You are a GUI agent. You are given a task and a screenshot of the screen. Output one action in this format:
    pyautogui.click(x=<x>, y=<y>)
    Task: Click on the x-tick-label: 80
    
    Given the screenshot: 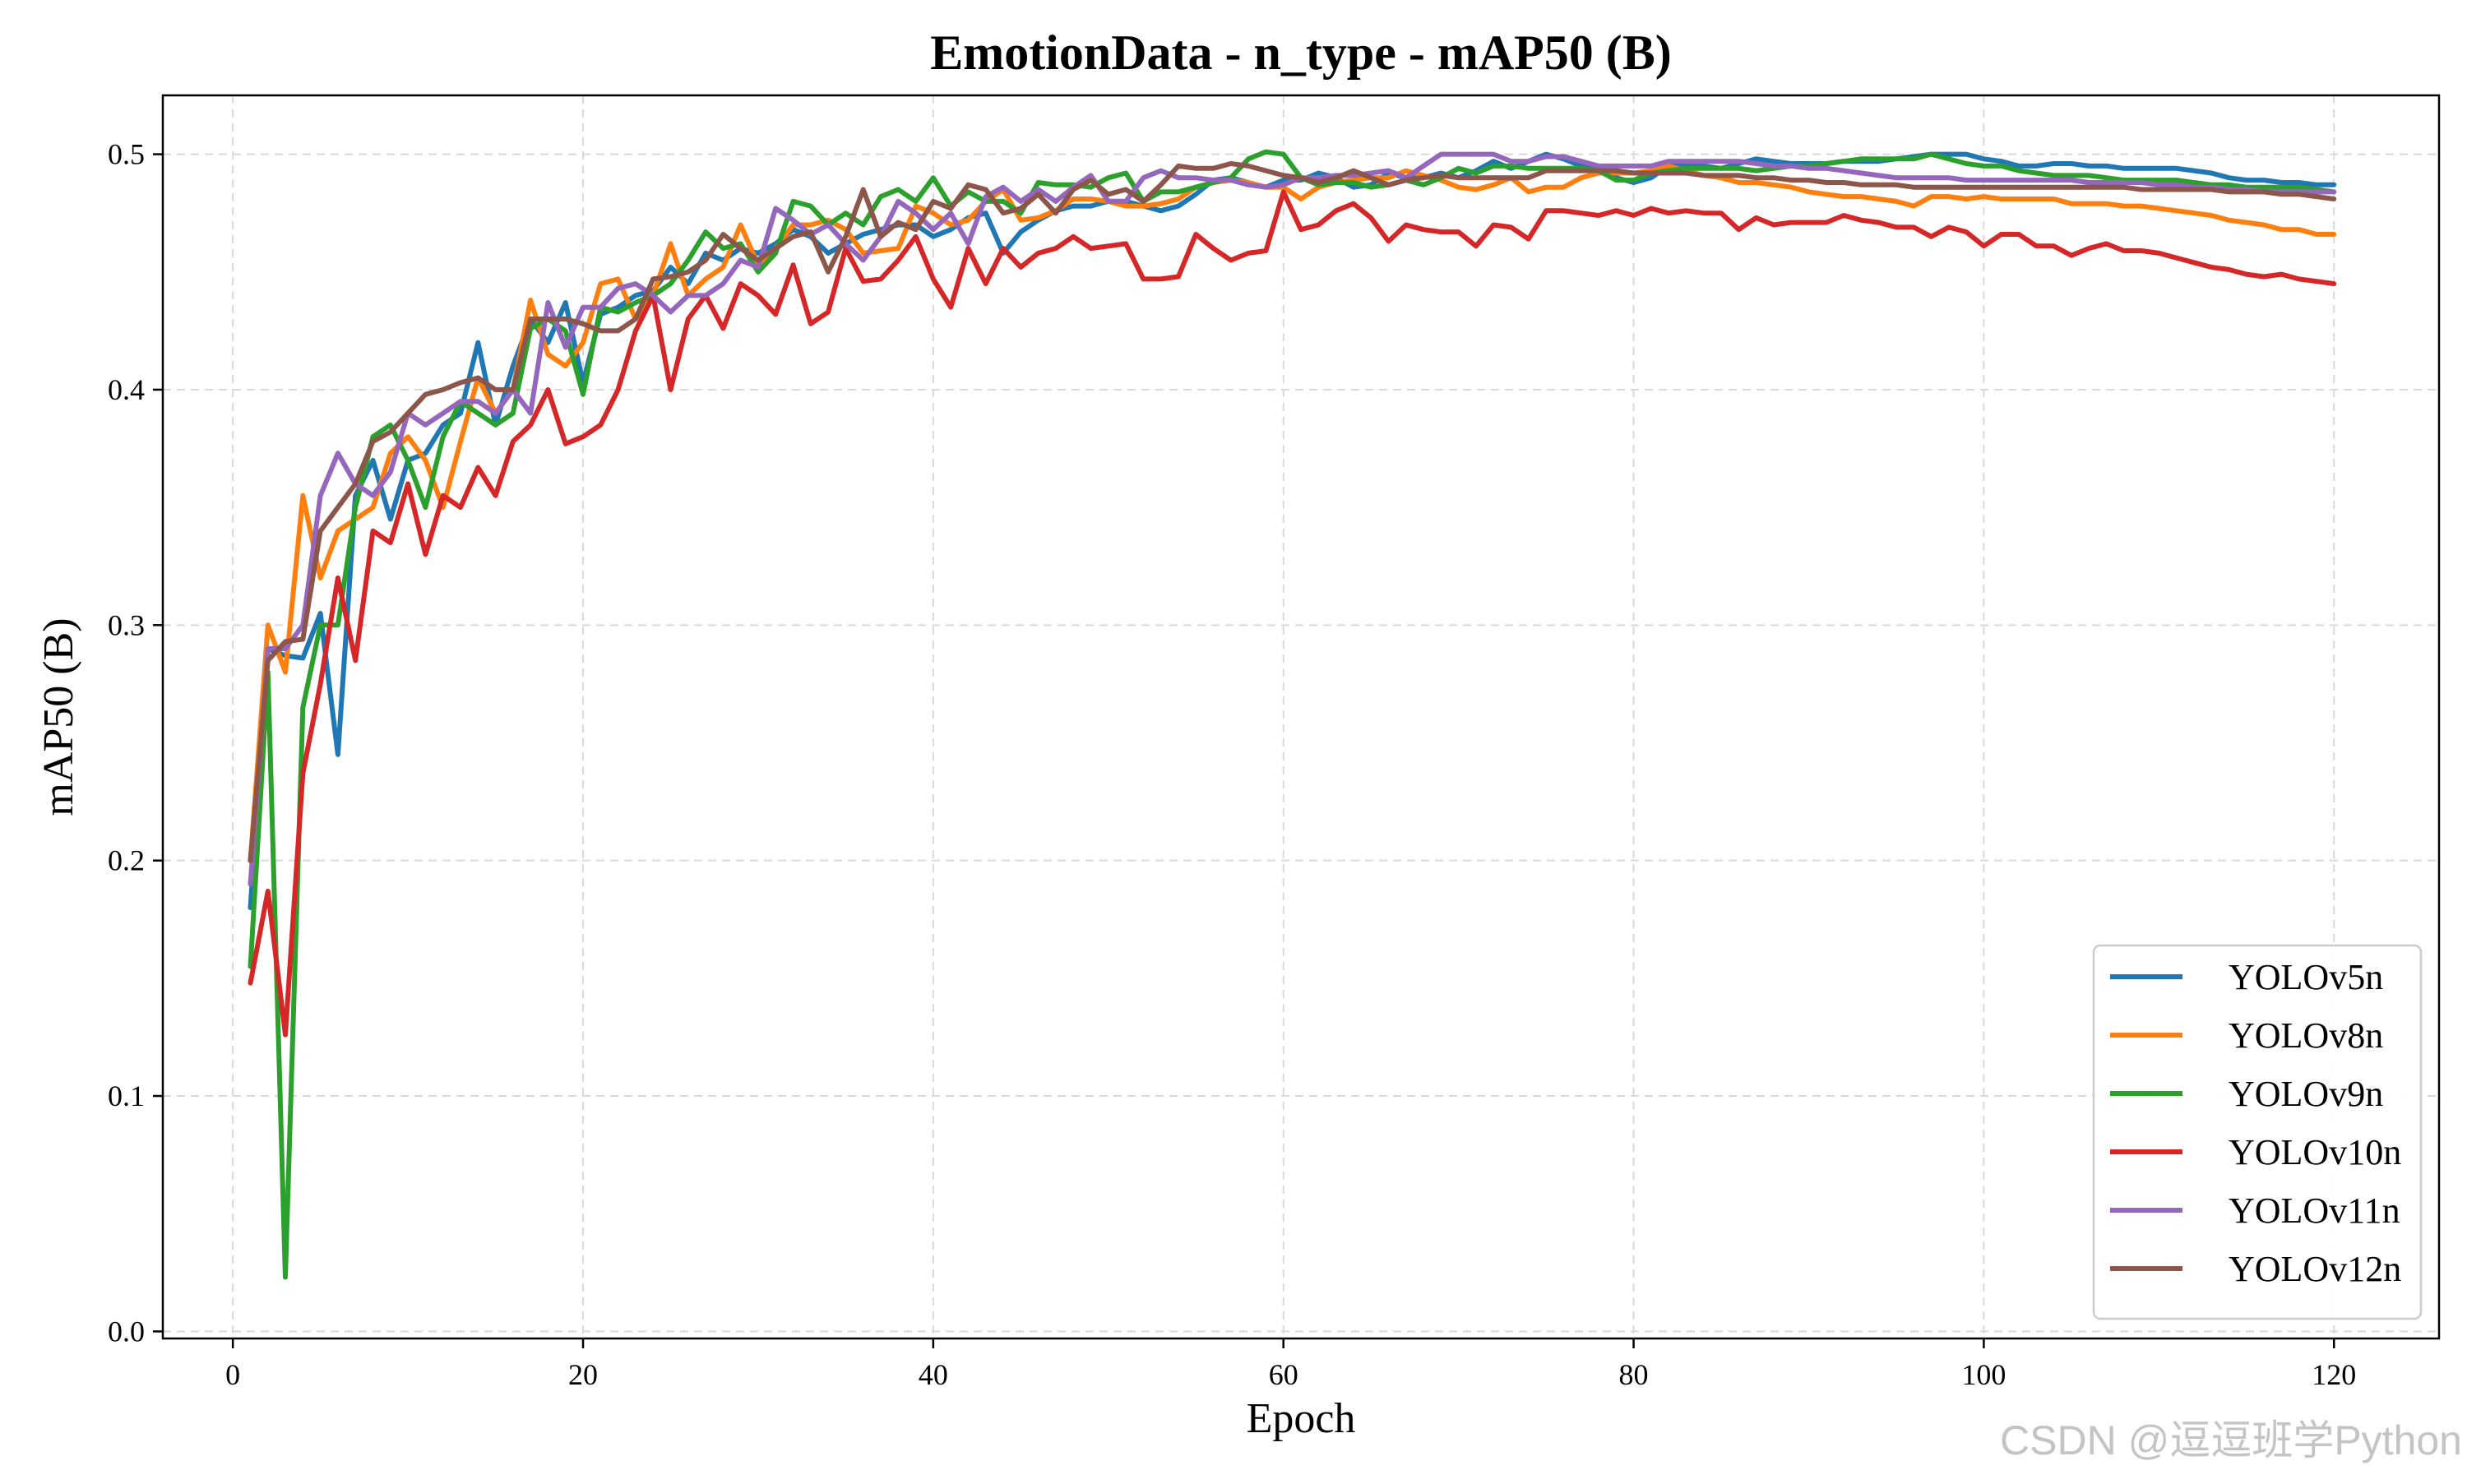 What is the action you would take?
    pyautogui.click(x=1634, y=1374)
    